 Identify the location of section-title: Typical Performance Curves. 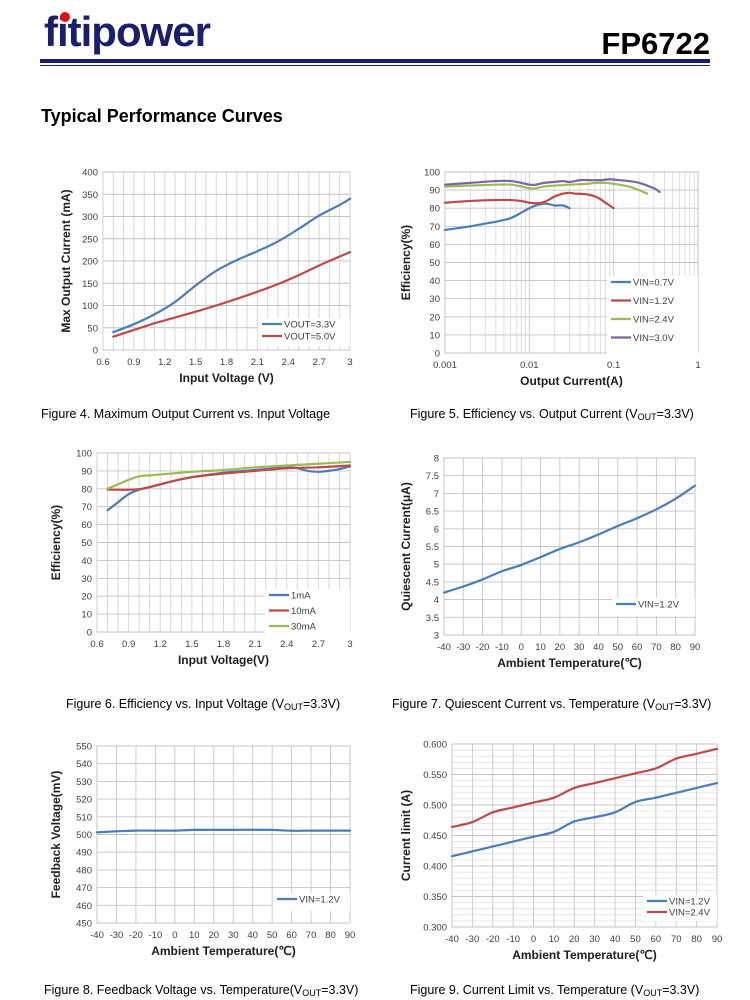
(162, 116).